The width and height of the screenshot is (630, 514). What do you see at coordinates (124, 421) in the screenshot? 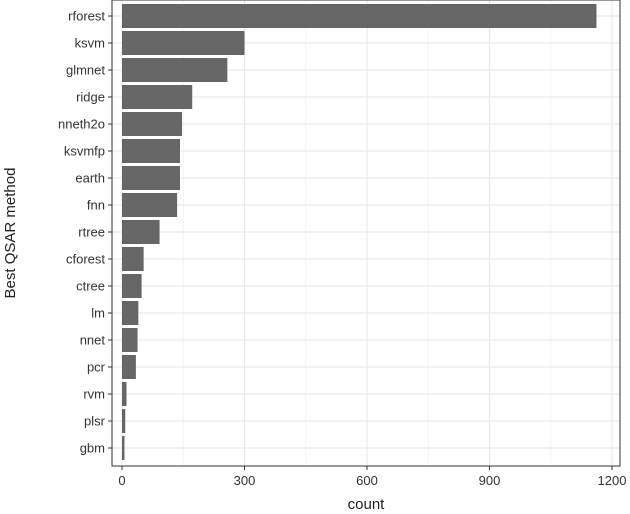
I see `bar-plsr` at bounding box center [124, 421].